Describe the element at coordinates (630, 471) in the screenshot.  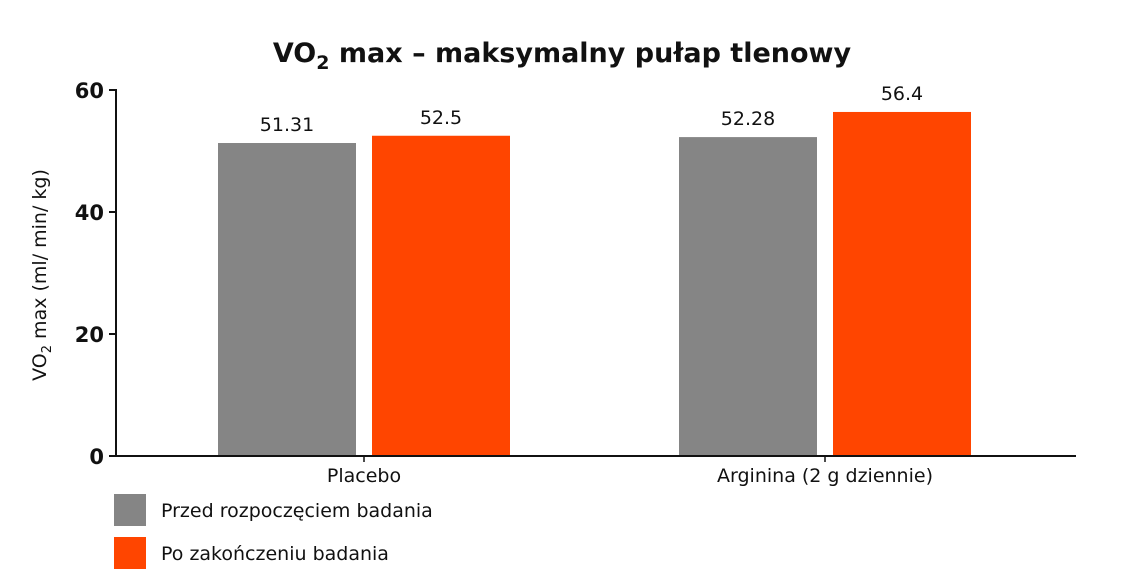
I see `x-axis-ticks: Placebo Arginina (2 g dziennie)` at that location.